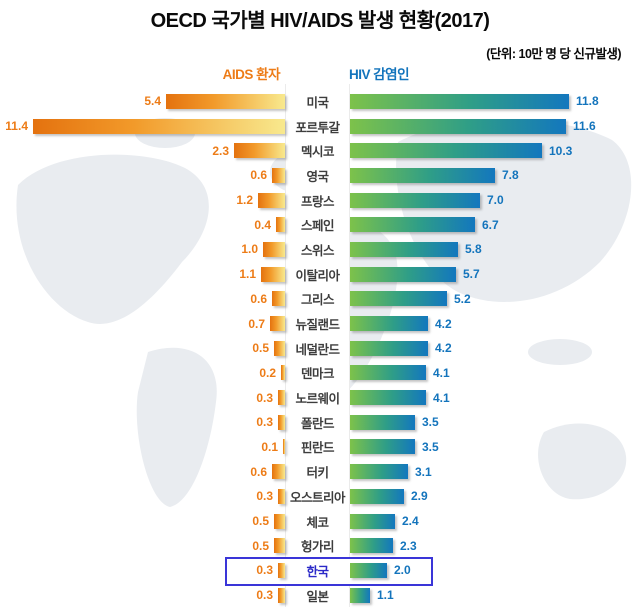 This screenshot has height=613, width=640. What do you see at coordinates (251, 74) in the screenshot?
I see `legend-aids-patients: AIDS 환자` at bounding box center [251, 74].